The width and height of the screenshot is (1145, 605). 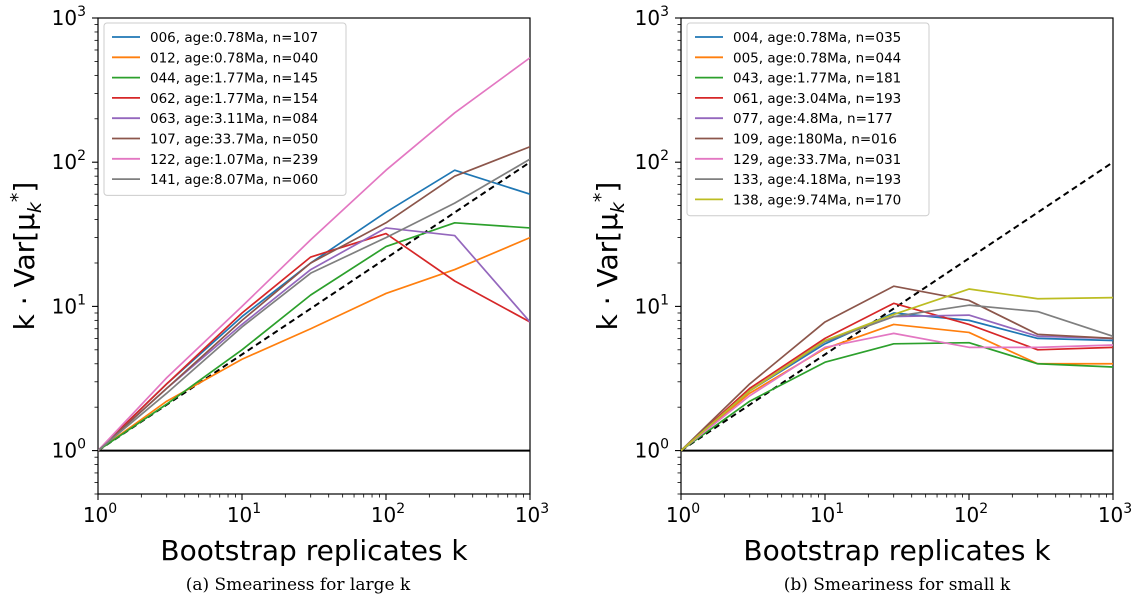 What do you see at coordinates (234, 140) in the screenshot?
I see `legend-label: 107, age:33.7Ma, n=050` at bounding box center [234, 140].